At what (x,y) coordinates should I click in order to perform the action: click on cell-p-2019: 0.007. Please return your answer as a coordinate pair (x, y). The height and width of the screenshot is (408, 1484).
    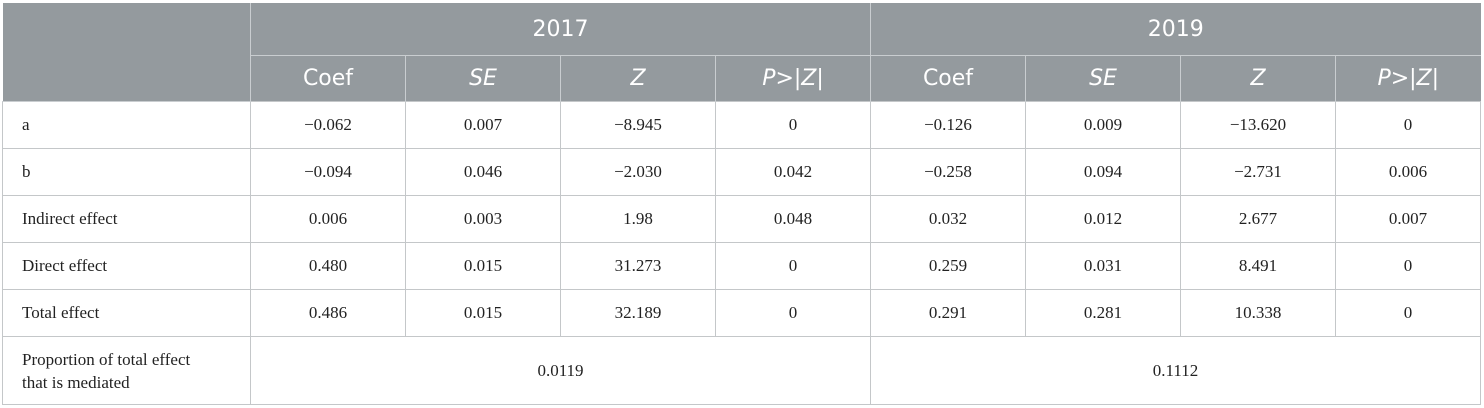
    Looking at the image, I should click on (1408, 219).